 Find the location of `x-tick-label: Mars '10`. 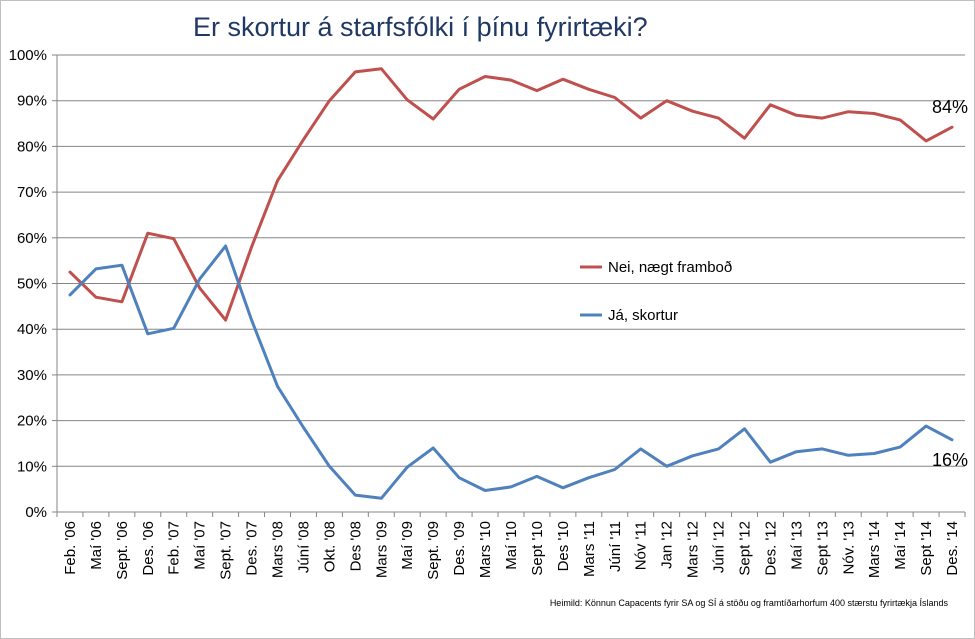

x-tick-label: Mars '10 is located at coordinates (485, 549).